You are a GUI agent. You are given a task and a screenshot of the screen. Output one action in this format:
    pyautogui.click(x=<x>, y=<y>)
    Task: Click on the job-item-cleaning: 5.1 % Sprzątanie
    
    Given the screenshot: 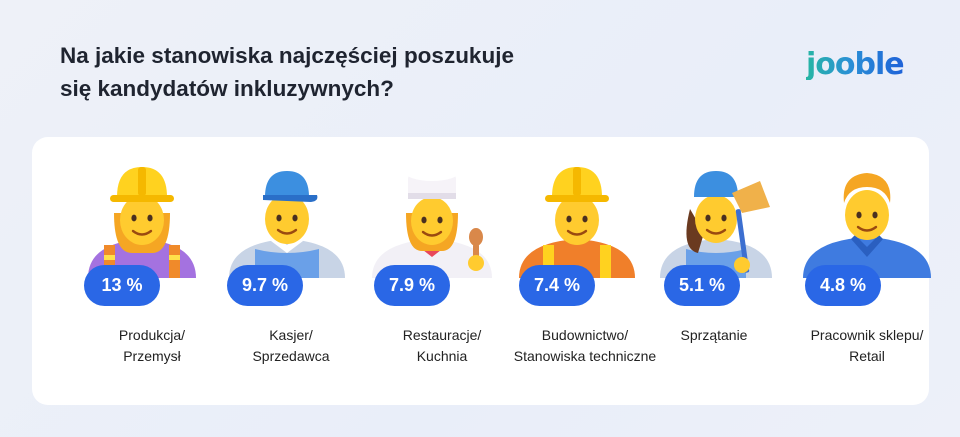 What is the action you would take?
    pyautogui.click(x=722, y=278)
    